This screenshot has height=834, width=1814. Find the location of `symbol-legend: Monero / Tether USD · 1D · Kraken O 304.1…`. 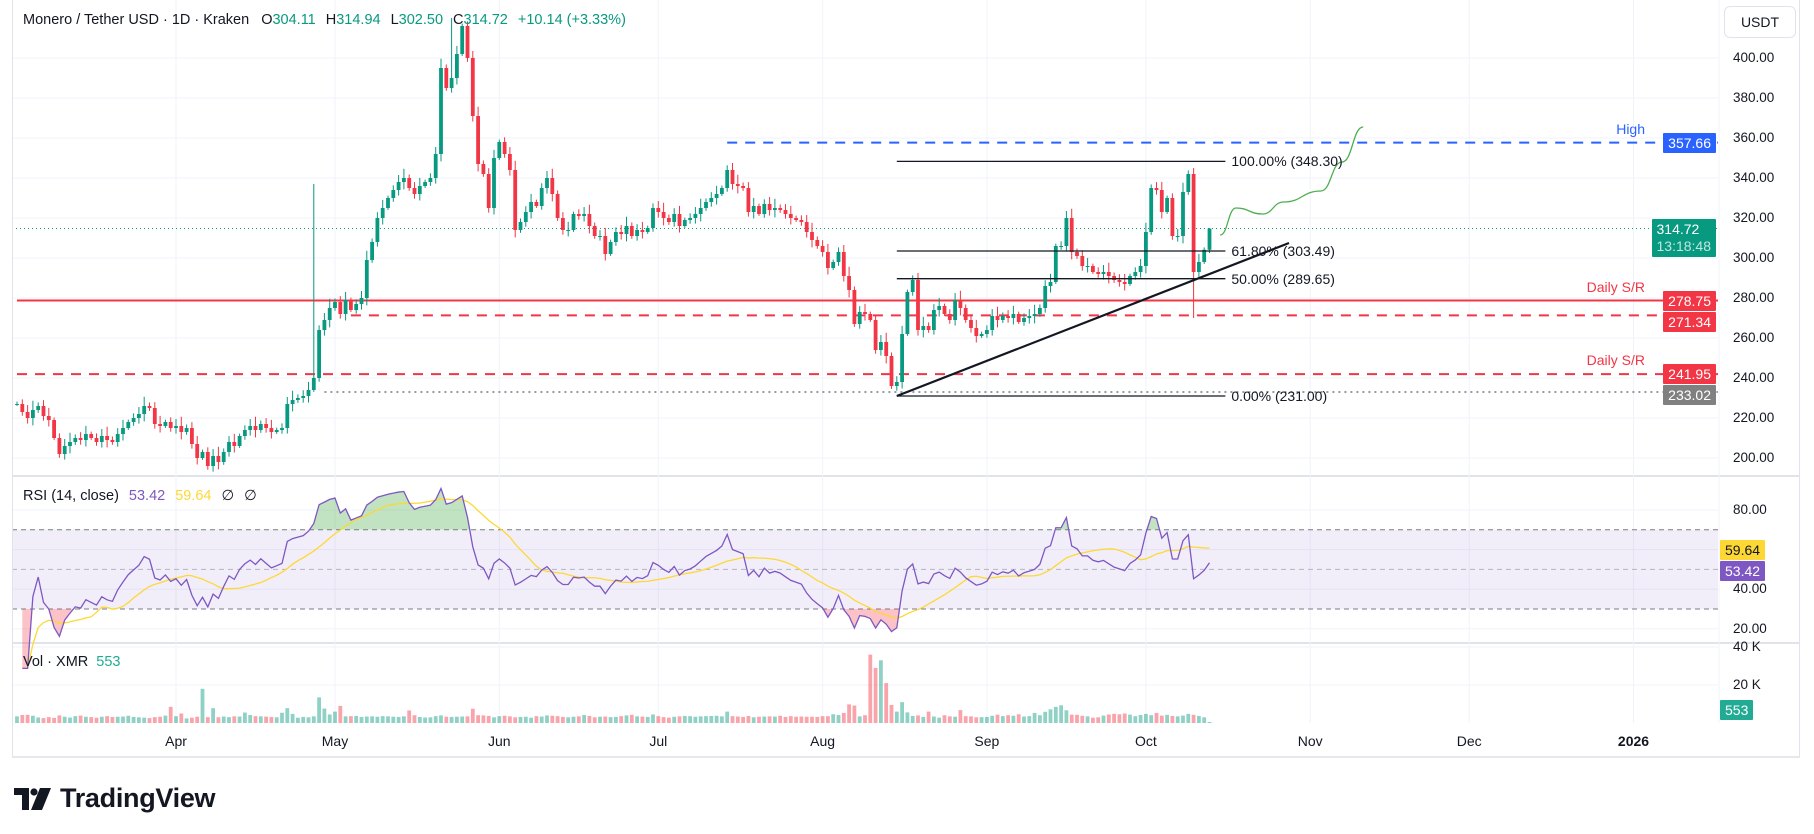

symbol-legend: Monero / Tether USD · 1D · Kraken O 304.1… is located at coordinates (327, 20).